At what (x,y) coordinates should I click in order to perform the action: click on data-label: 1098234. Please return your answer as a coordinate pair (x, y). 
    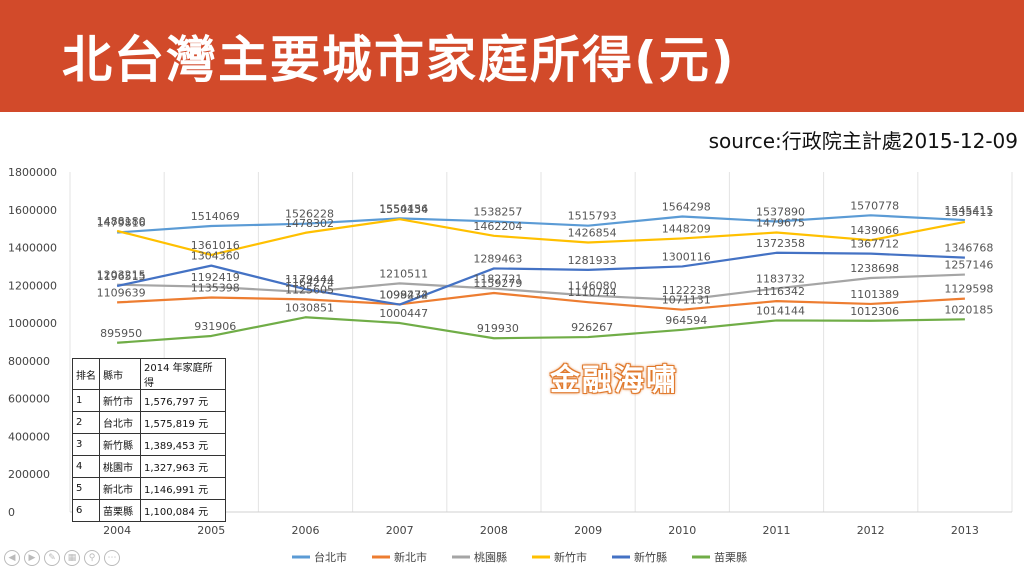
    Looking at the image, I should click on (403, 295).